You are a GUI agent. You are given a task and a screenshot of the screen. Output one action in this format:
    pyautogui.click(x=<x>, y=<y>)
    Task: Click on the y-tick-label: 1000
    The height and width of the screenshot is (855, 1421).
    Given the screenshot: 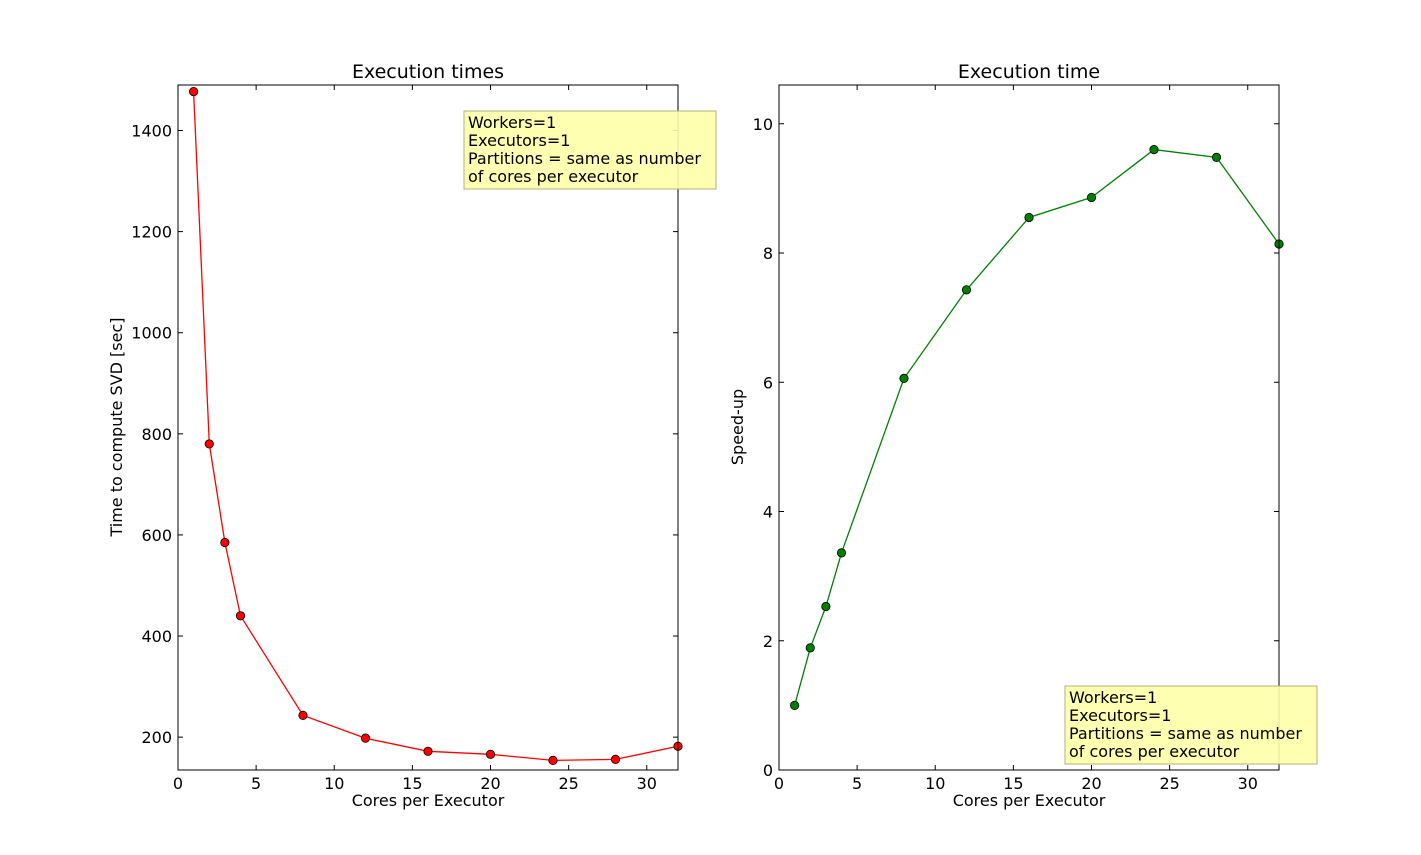 What is the action you would take?
    pyautogui.click(x=151, y=333)
    